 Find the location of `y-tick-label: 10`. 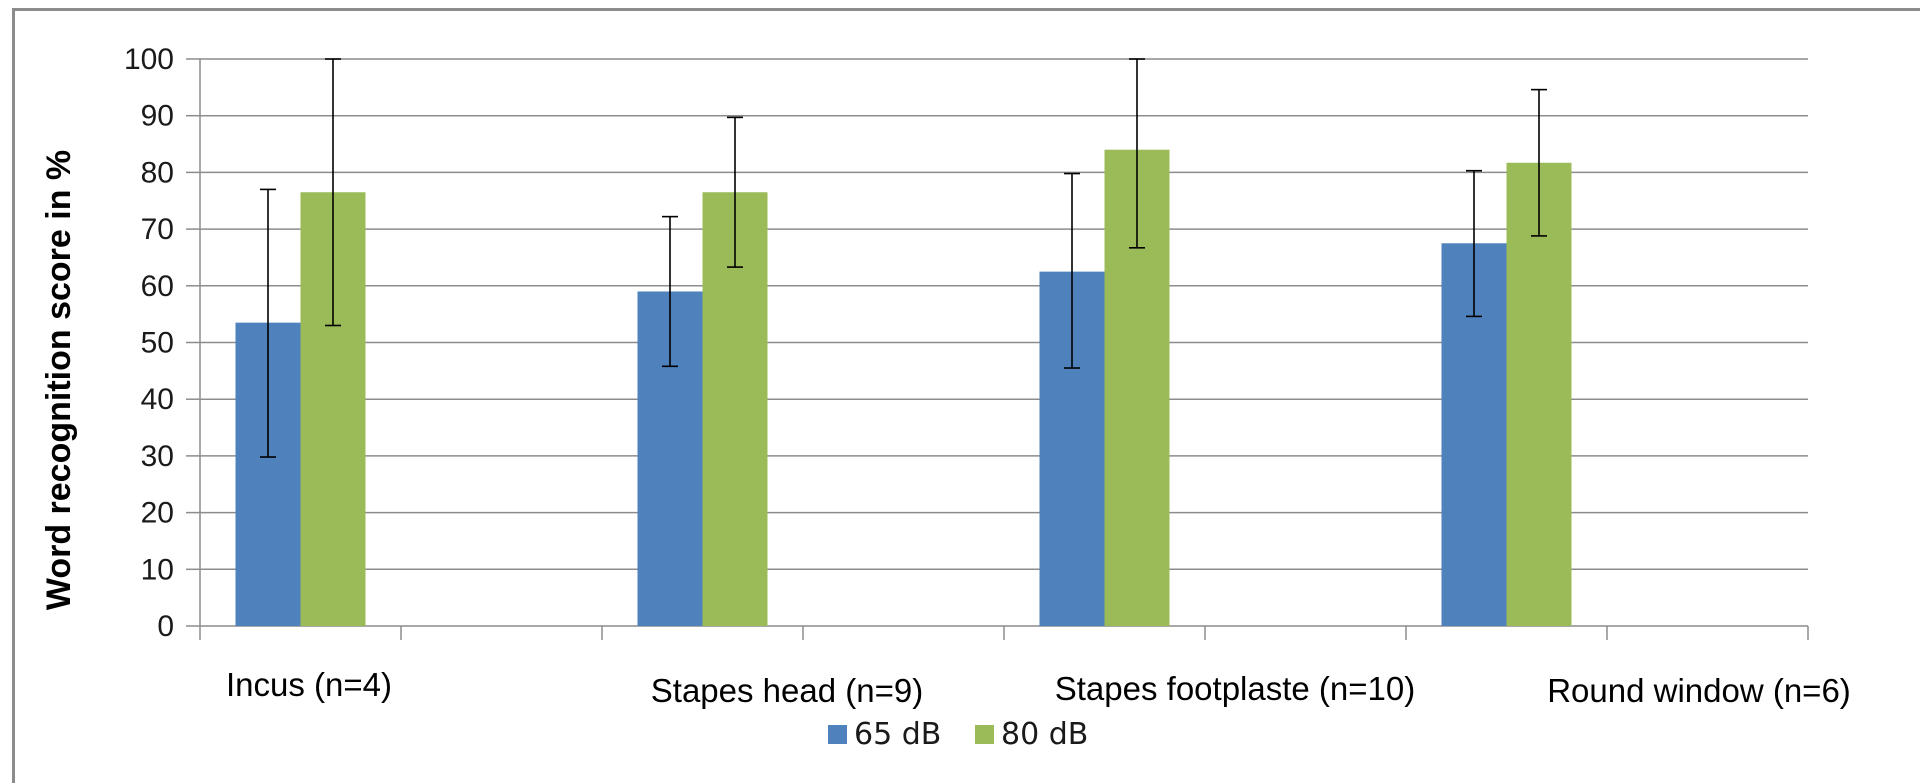

y-tick-label: 10 is located at coordinates (157, 569).